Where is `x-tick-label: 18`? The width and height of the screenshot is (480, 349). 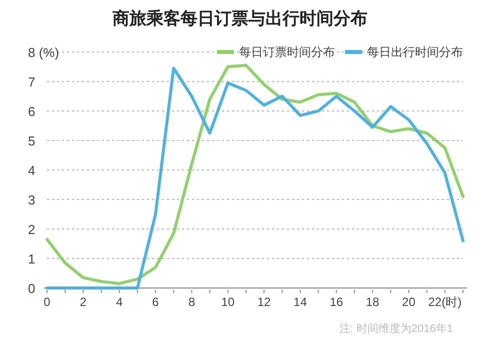
x-tick-label: 18 is located at coordinates (373, 302).